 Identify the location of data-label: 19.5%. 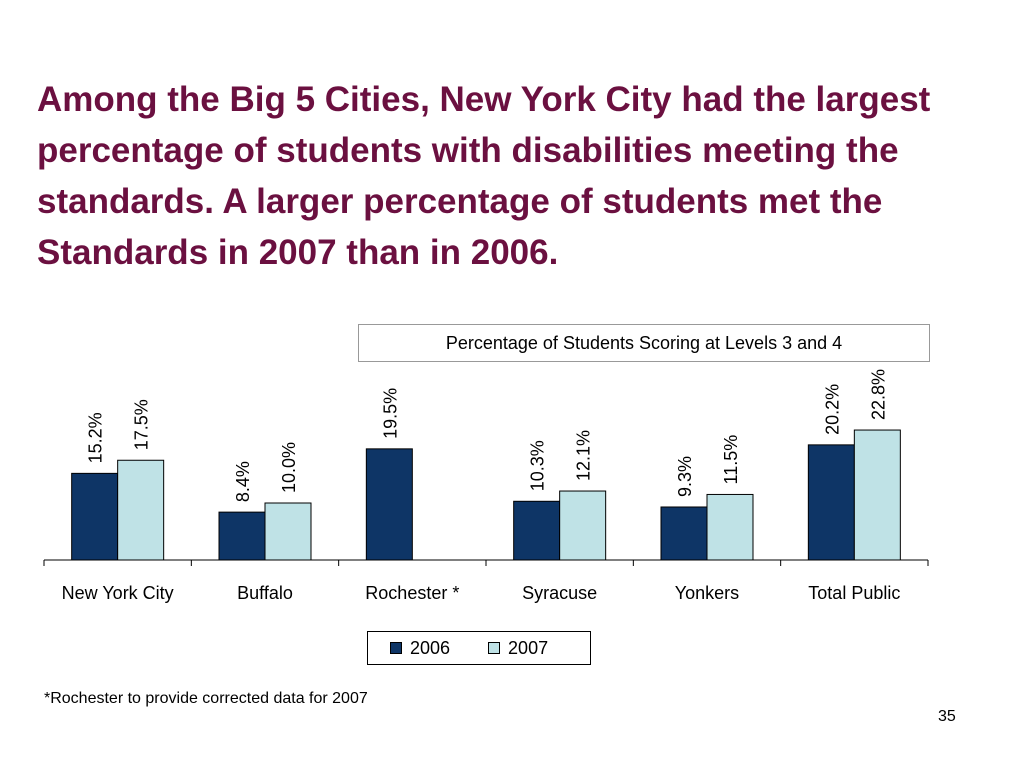
(390, 413).